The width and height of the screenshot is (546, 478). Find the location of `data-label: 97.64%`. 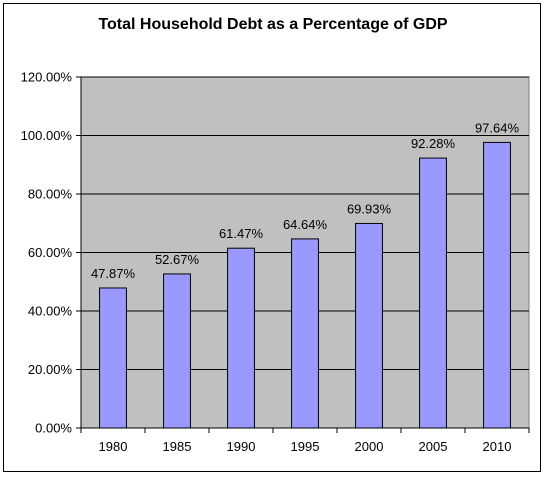

data-label: 97.64% is located at coordinates (497, 127).